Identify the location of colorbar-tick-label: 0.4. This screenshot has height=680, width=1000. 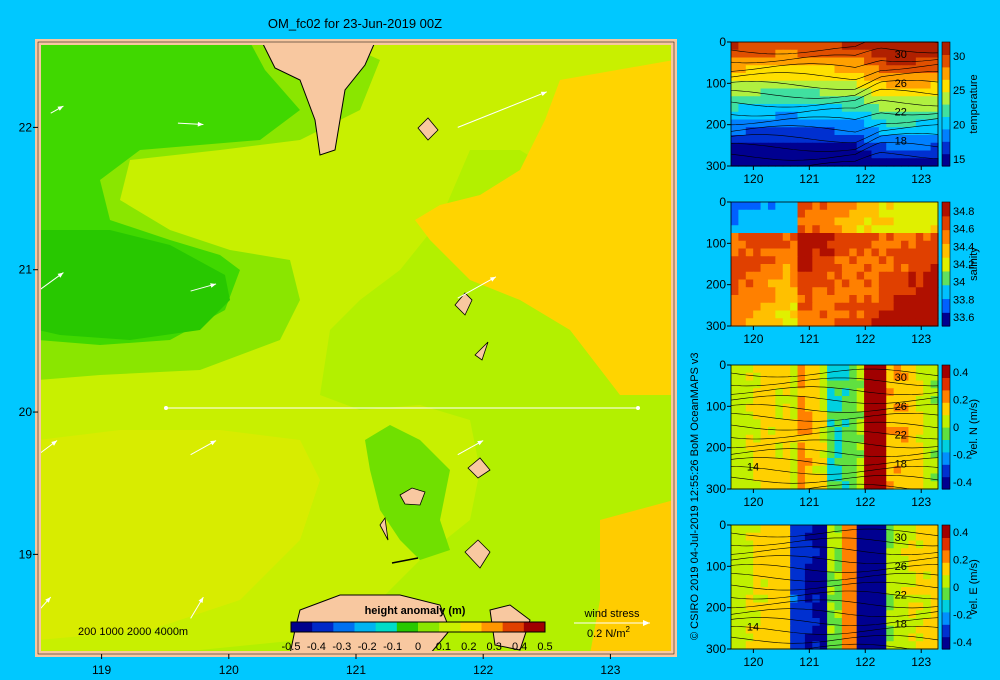
(519, 647).